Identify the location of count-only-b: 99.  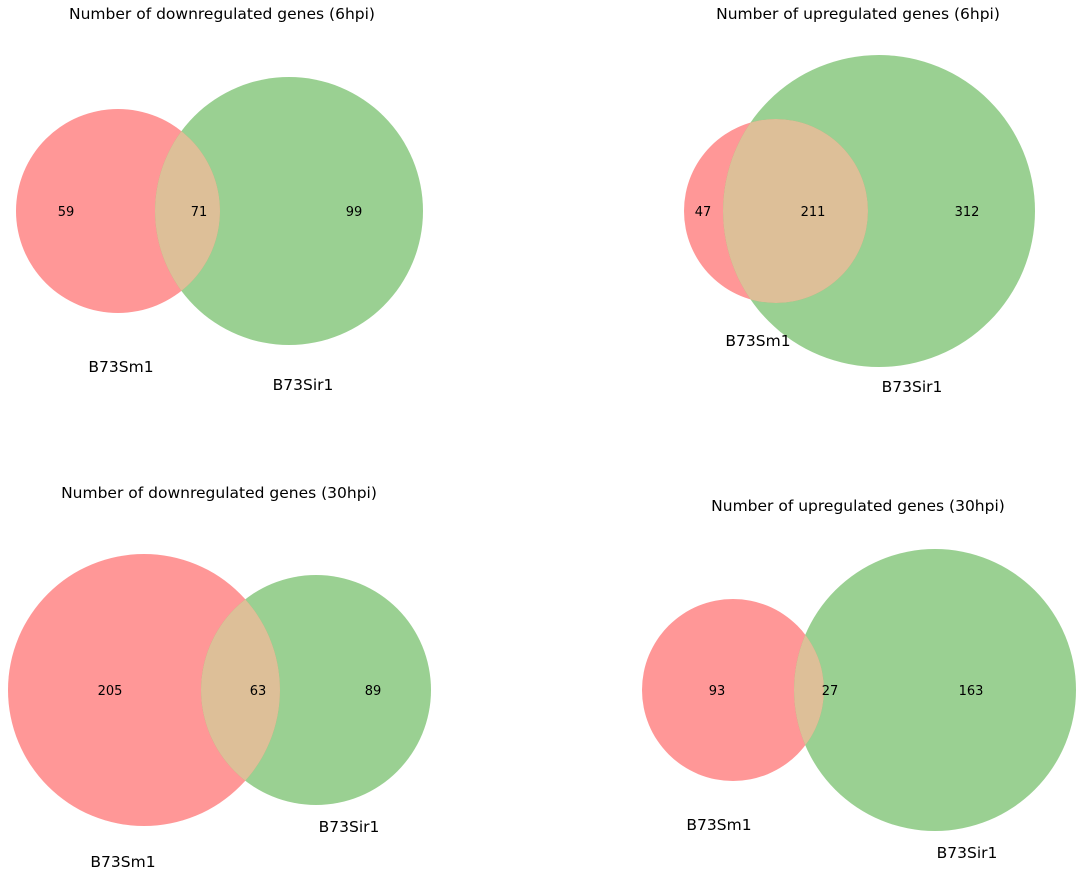
(354, 212).